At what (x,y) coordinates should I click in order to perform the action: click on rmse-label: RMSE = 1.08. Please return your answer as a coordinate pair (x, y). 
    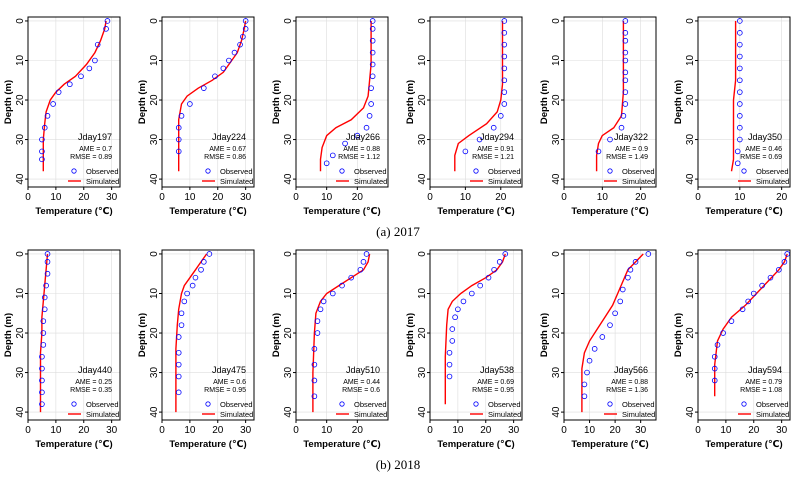
    Looking at the image, I should click on (761, 390).